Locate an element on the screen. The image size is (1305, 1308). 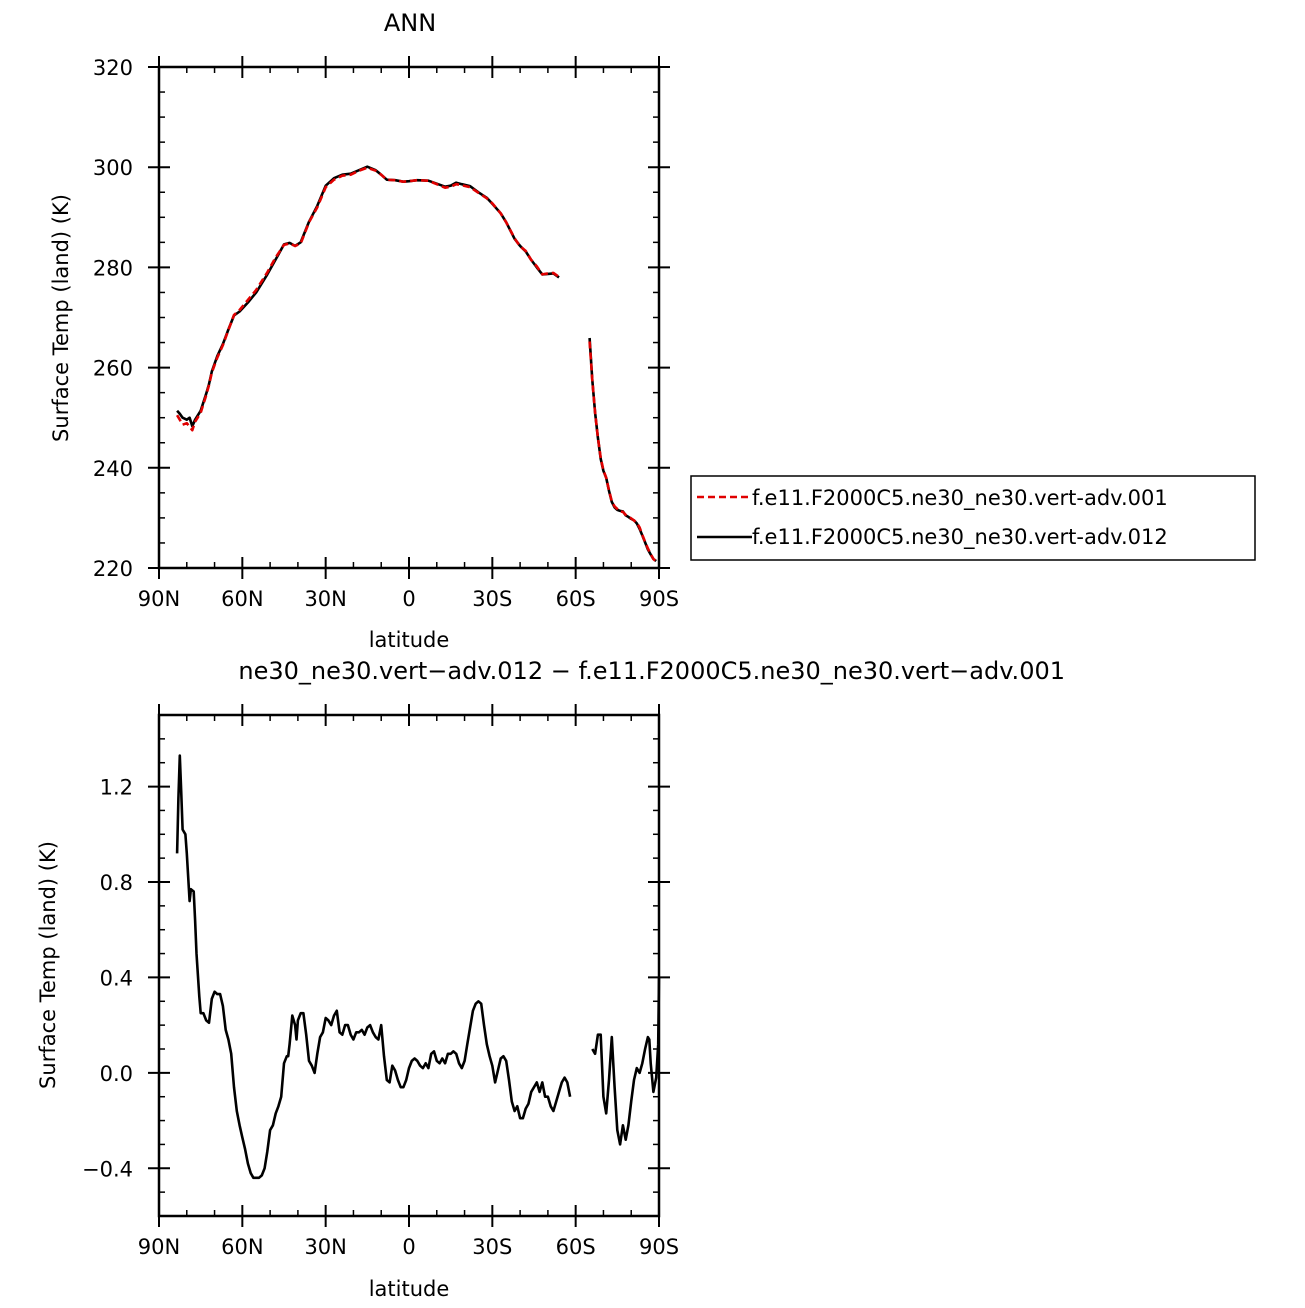
legend-label-series-1: f.e11.F2000C5.ne30_ne30.vert-adv.001 is located at coordinates (960, 498).